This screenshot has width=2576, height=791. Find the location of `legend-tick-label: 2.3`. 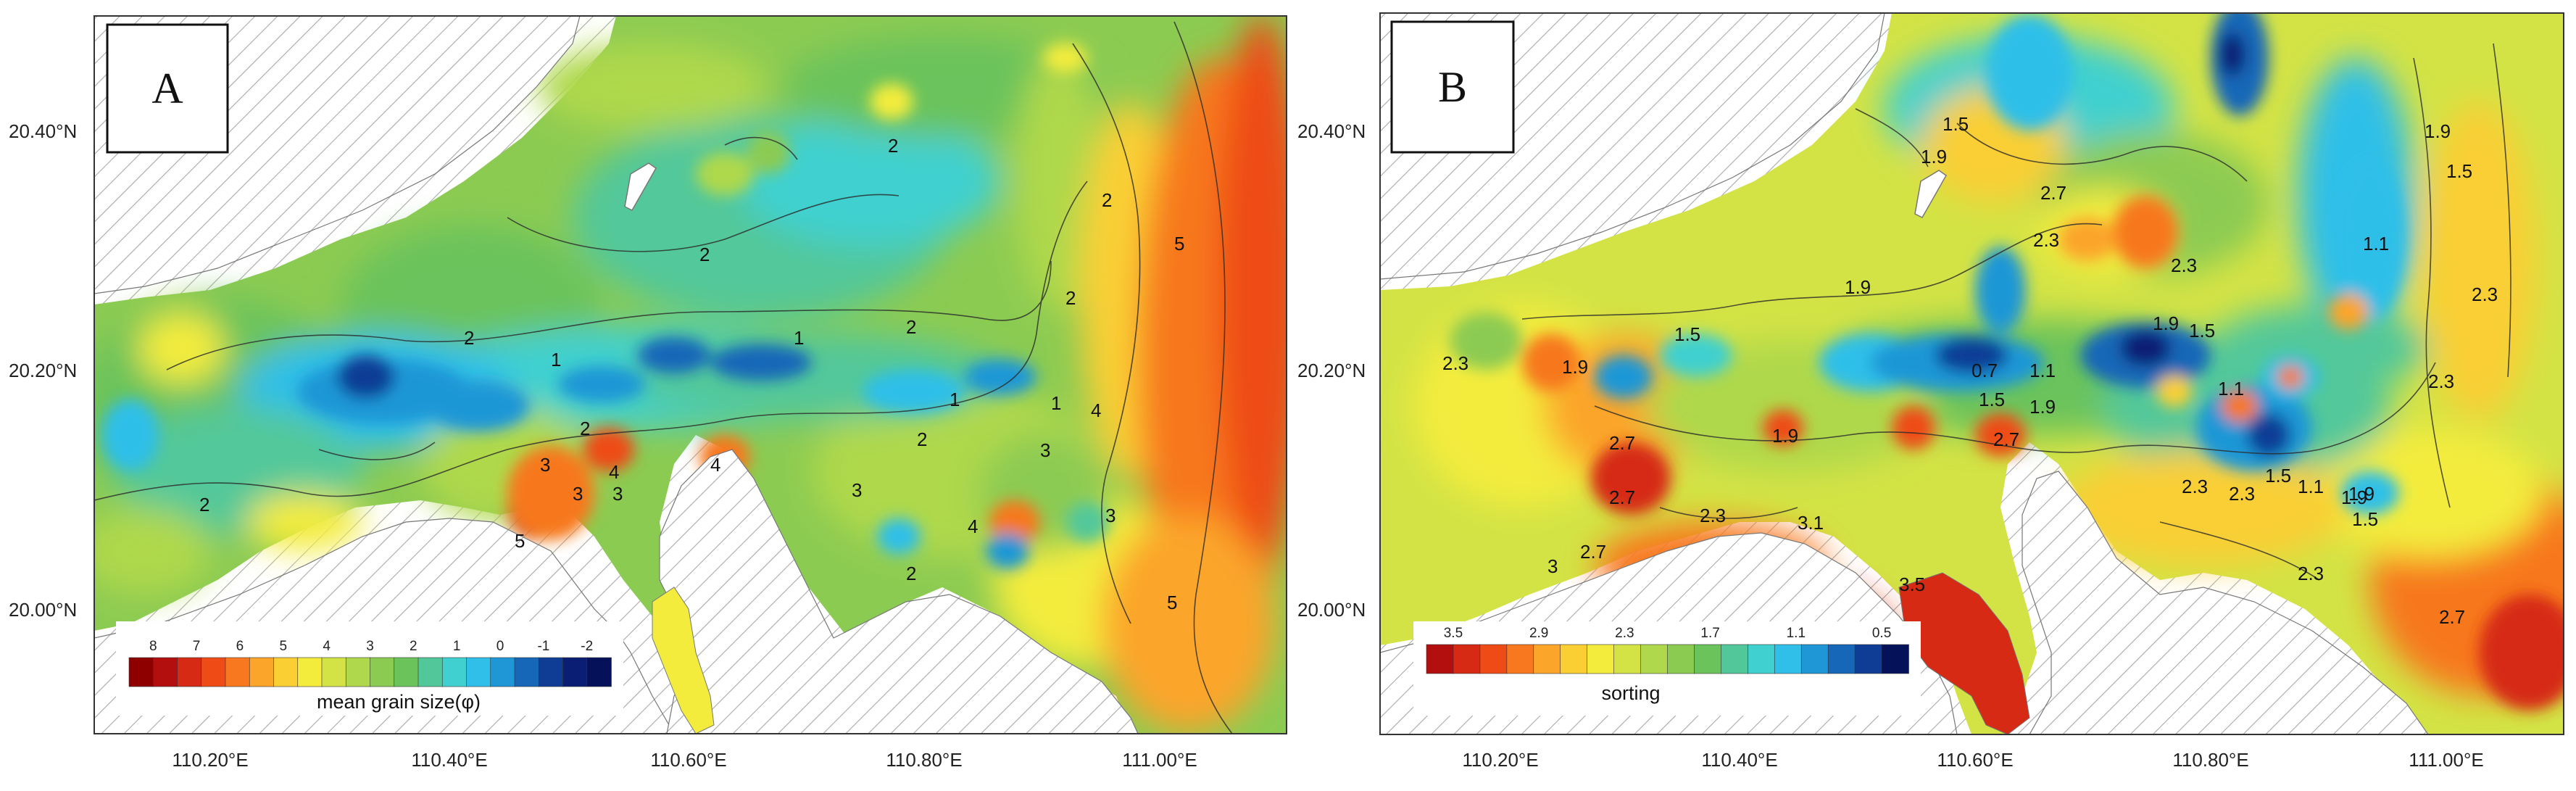

legend-tick-label: 2.3 is located at coordinates (1624, 633).